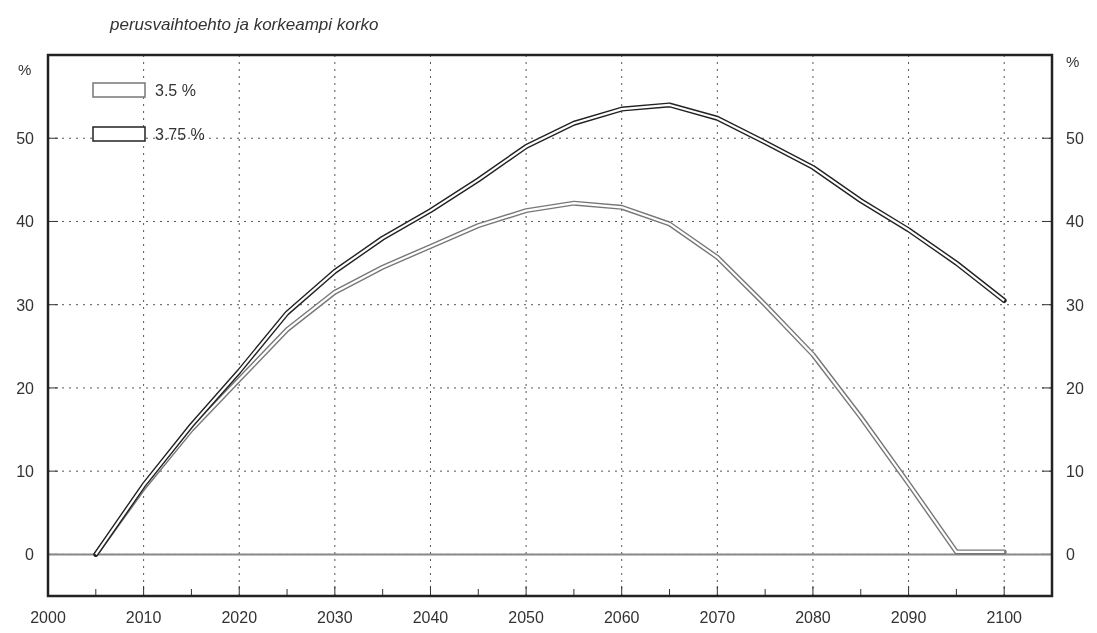  What do you see at coordinates (621, 617) in the screenshot?
I see `x-tick-label: 2060` at bounding box center [621, 617].